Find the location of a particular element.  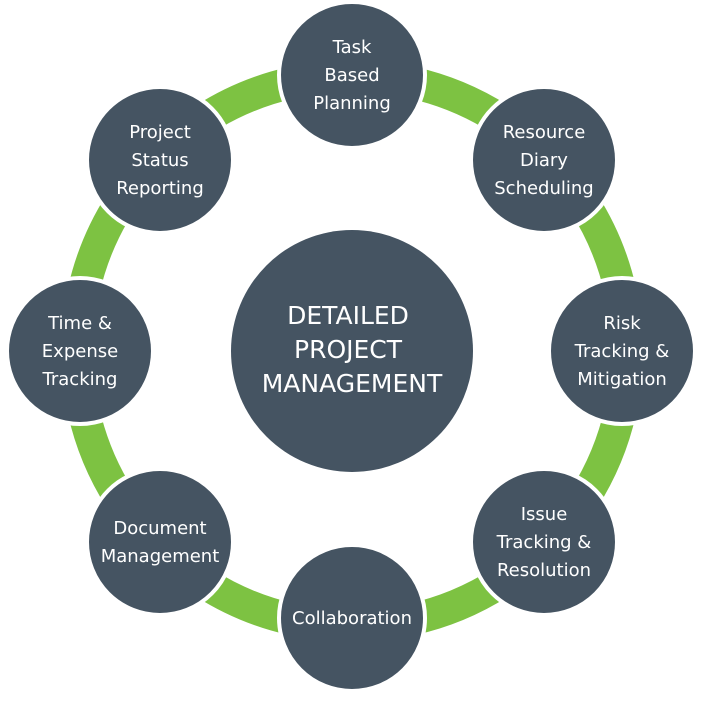

node-project-status-reporting: Project Status Reporting is located at coordinates (160, 160).